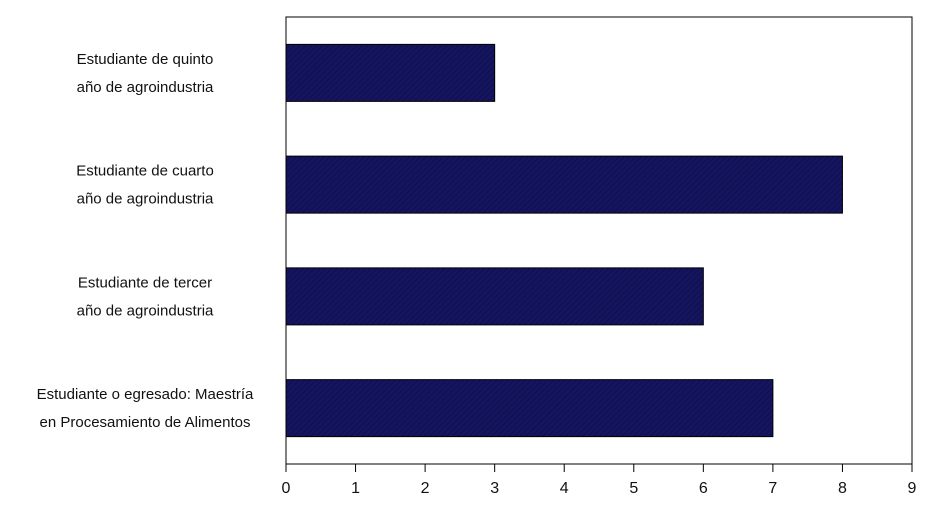 The image size is (941, 523). Describe the element at coordinates (355, 488) in the screenshot. I see `x-tick-label-1: 1` at that location.